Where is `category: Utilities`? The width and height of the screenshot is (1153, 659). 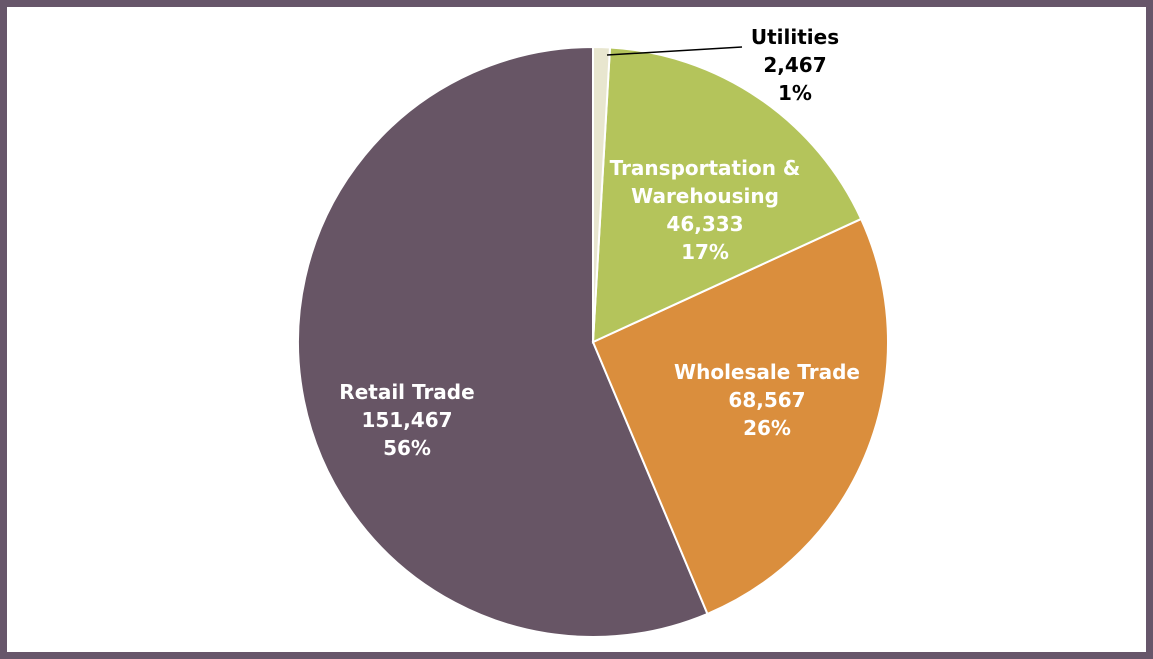
category: Utilities is located at coordinates (795, 37).